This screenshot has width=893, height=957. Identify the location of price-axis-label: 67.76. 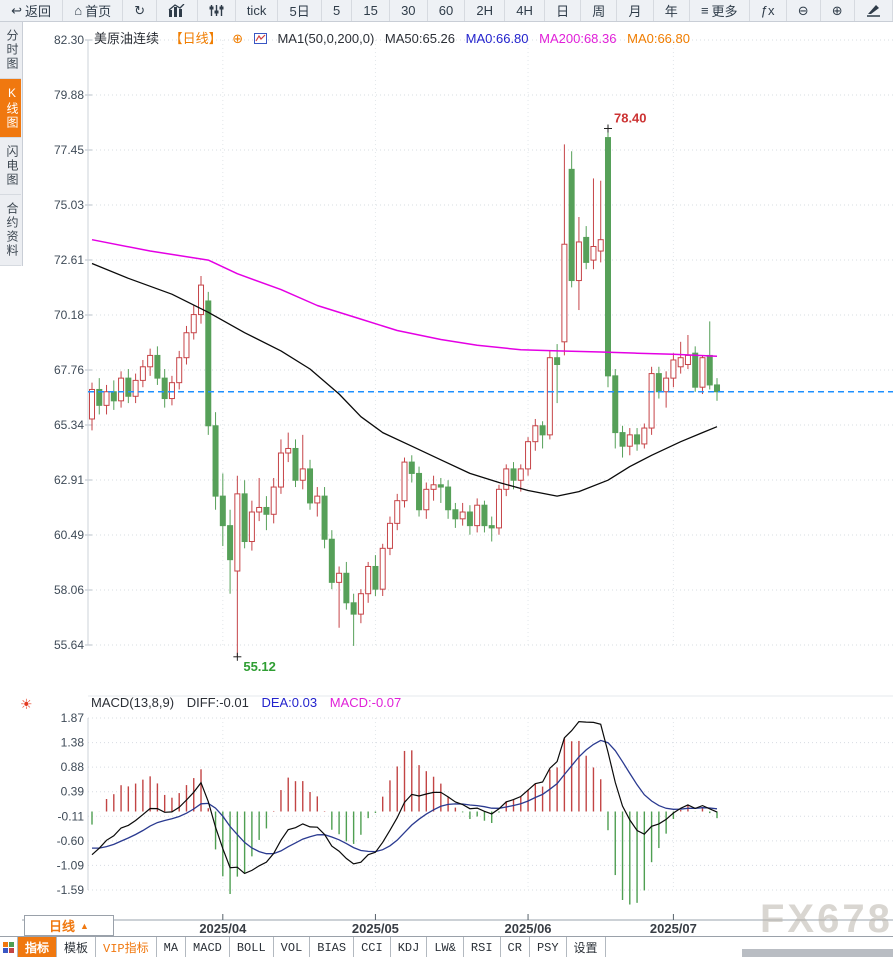
(69, 370).